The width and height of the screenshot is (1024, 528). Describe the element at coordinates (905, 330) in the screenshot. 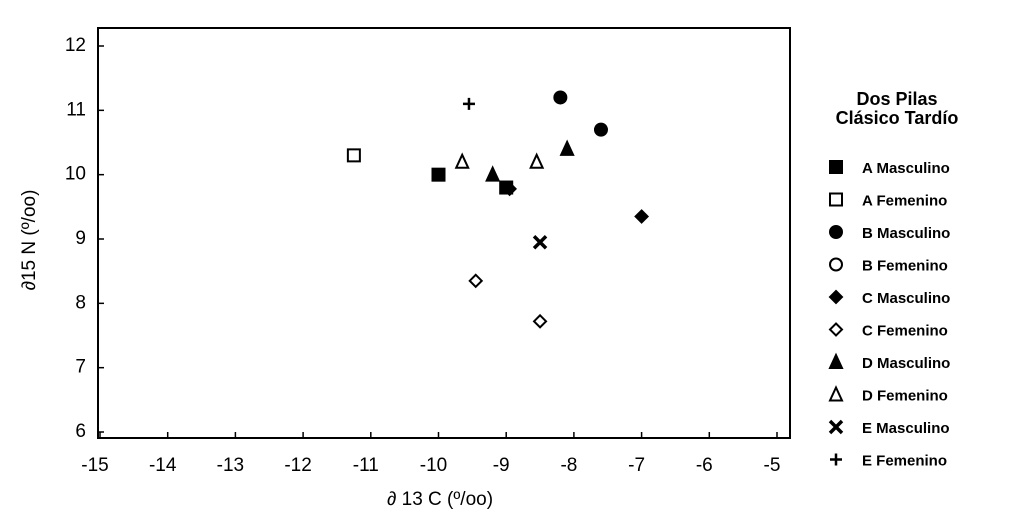

I see `legend-label: C Femenino` at that location.